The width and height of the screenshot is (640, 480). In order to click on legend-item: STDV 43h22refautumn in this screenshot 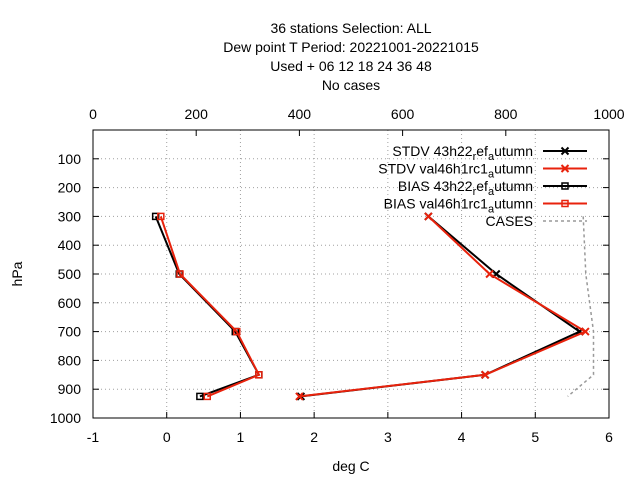, I will do `click(489, 153)`.